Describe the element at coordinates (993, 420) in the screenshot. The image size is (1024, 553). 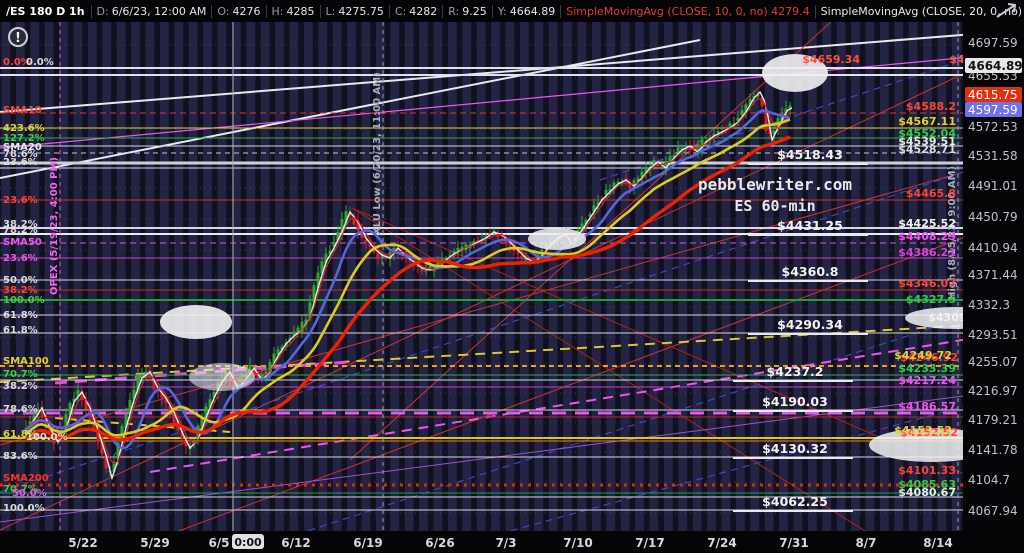
I see `price-axis-tick: 4179.21` at that location.